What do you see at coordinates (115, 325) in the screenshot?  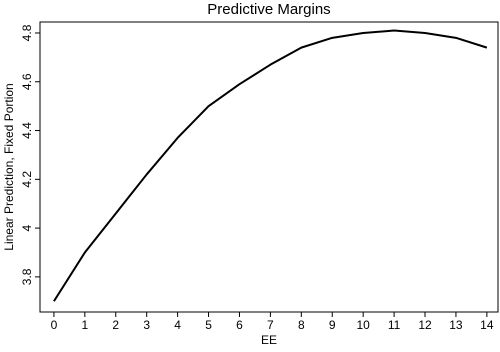 I see `x-tick-label: 2` at bounding box center [115, 325].